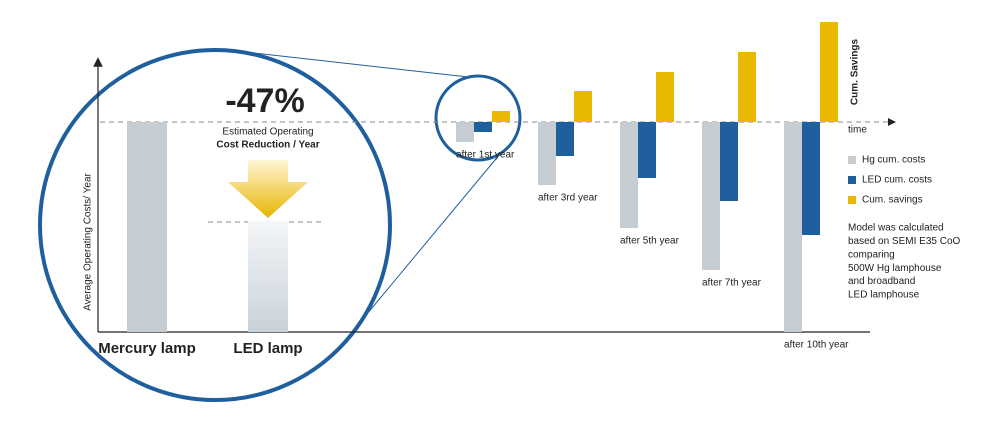  Describe the element at coordinates (855, 72) in the screenshot. I see `y-axis-label: Cum. Savings` at that location.